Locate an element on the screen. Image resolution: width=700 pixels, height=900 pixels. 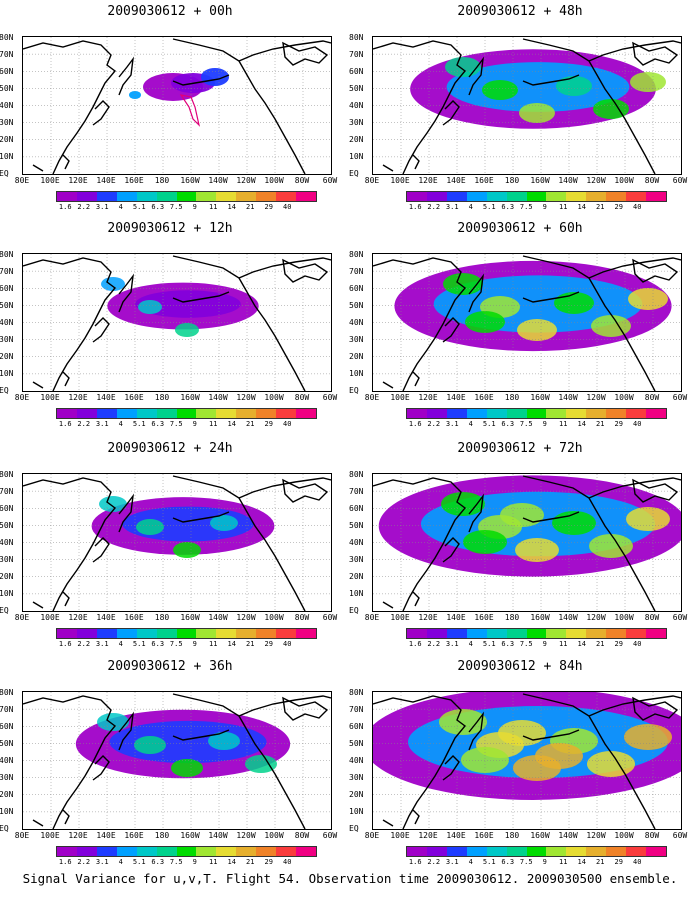
longitude-label: 120E is located at coordinates (428, 835).